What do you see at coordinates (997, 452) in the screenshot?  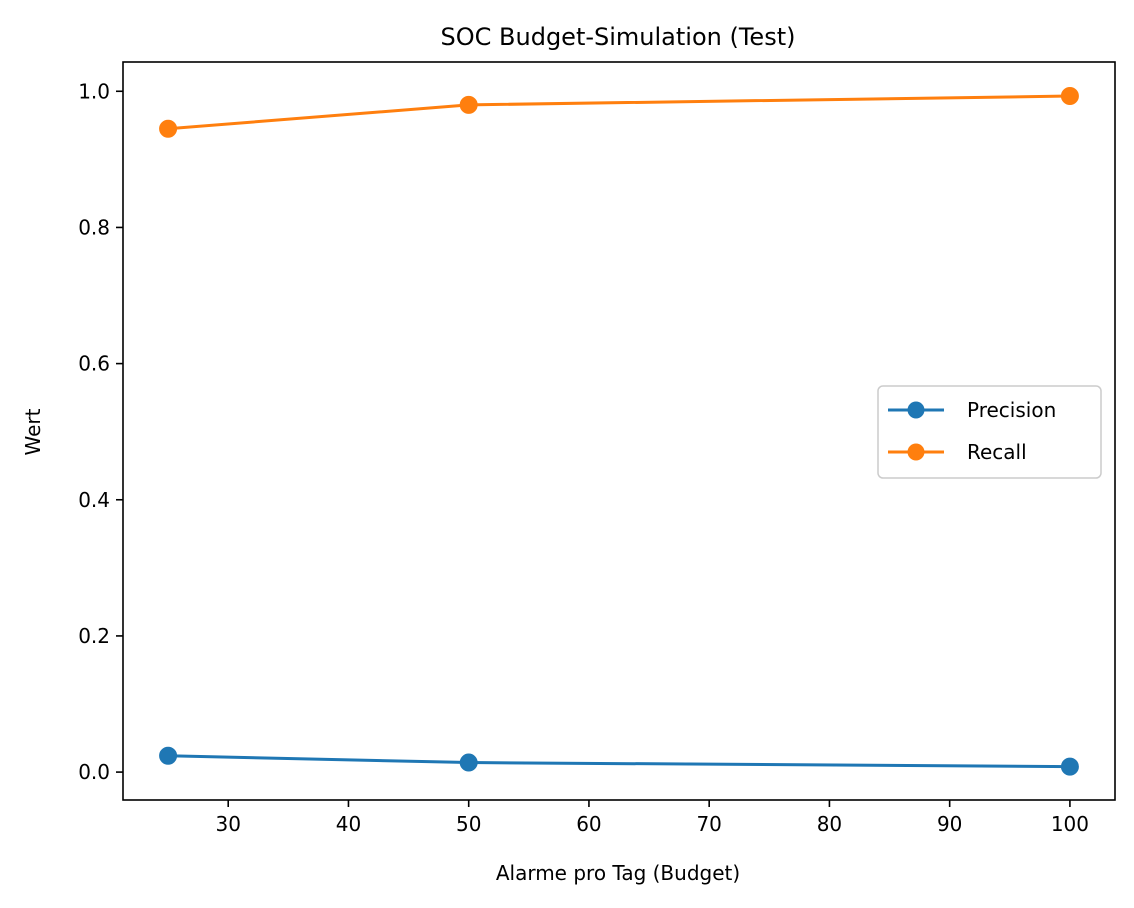 I see `legend-label-recall: Recall` at bounding box center [997, 452].